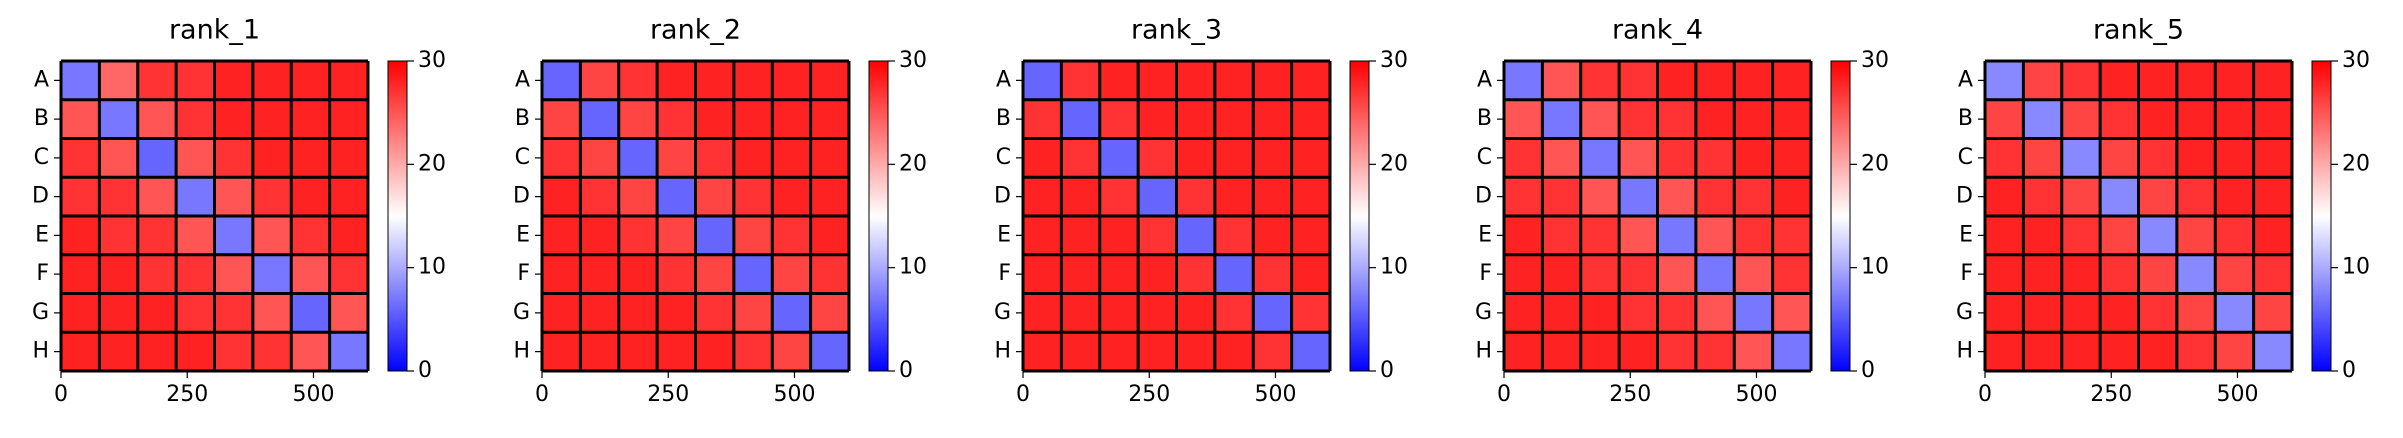  I want to click on y-tick-label: B, so click(522, 118).